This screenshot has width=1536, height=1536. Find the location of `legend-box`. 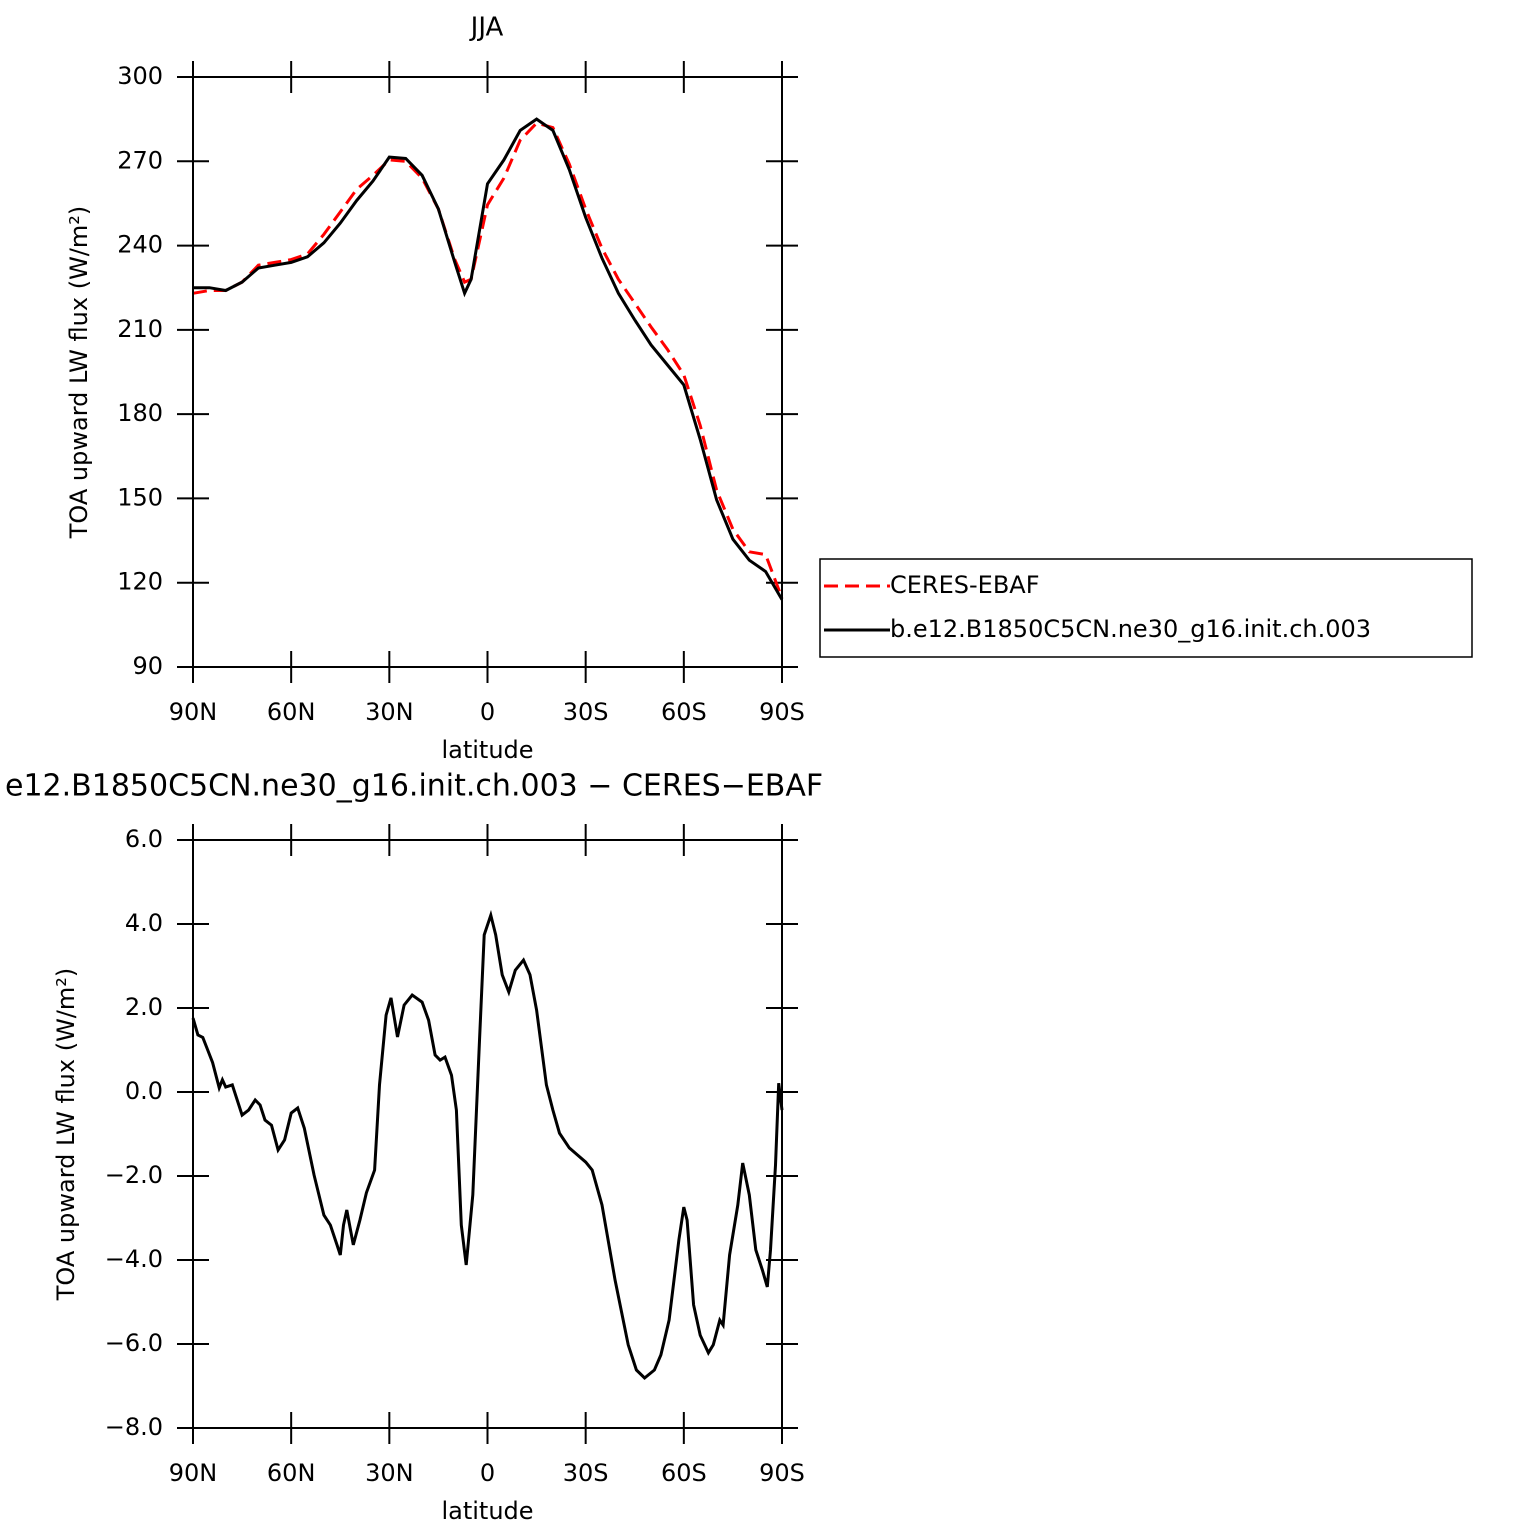

legend-box is located at coordinates (1146, 608).